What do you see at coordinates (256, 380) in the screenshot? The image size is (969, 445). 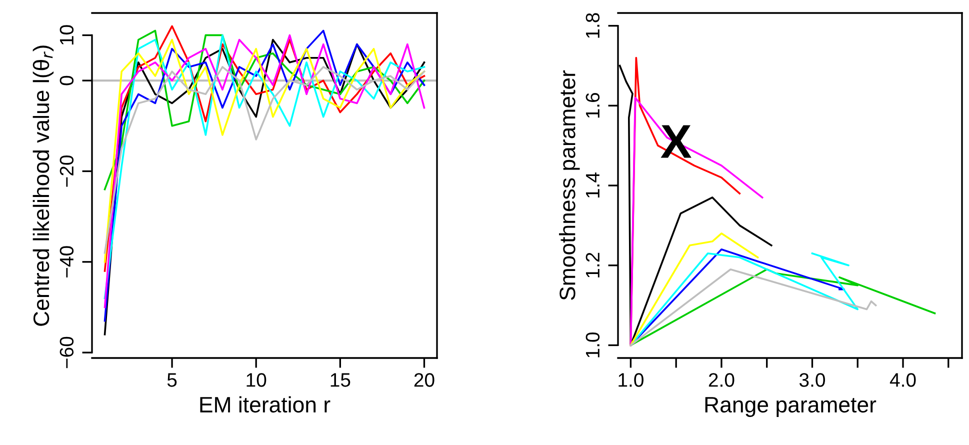 I see `x-tick-label: 10` at bounding box center [256, 380].